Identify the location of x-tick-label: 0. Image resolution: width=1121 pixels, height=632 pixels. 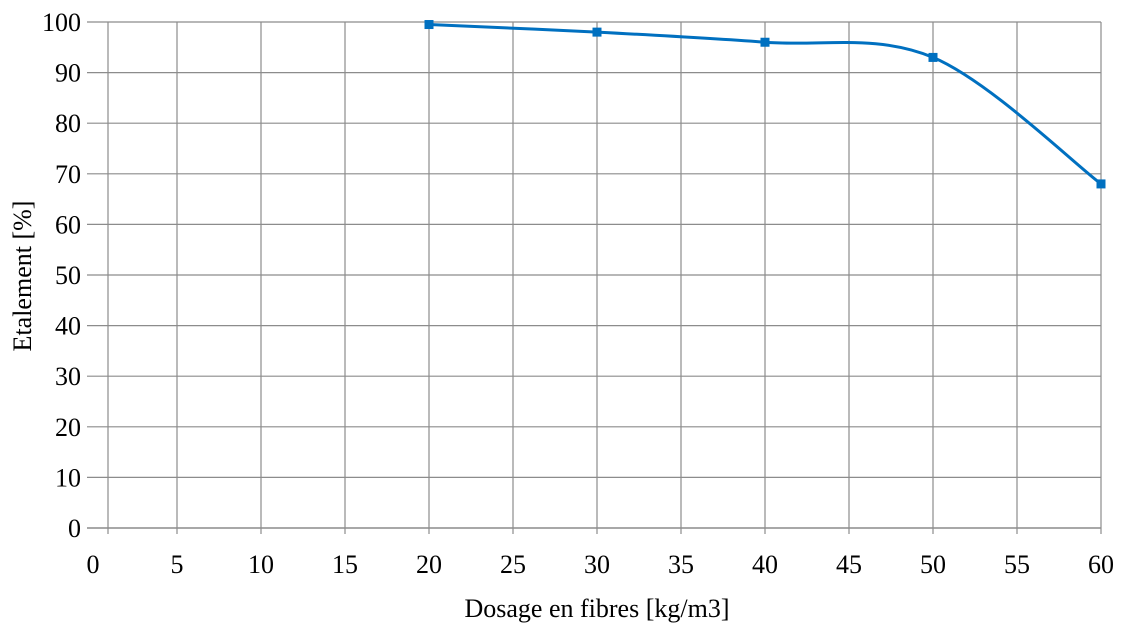
(93, 564).